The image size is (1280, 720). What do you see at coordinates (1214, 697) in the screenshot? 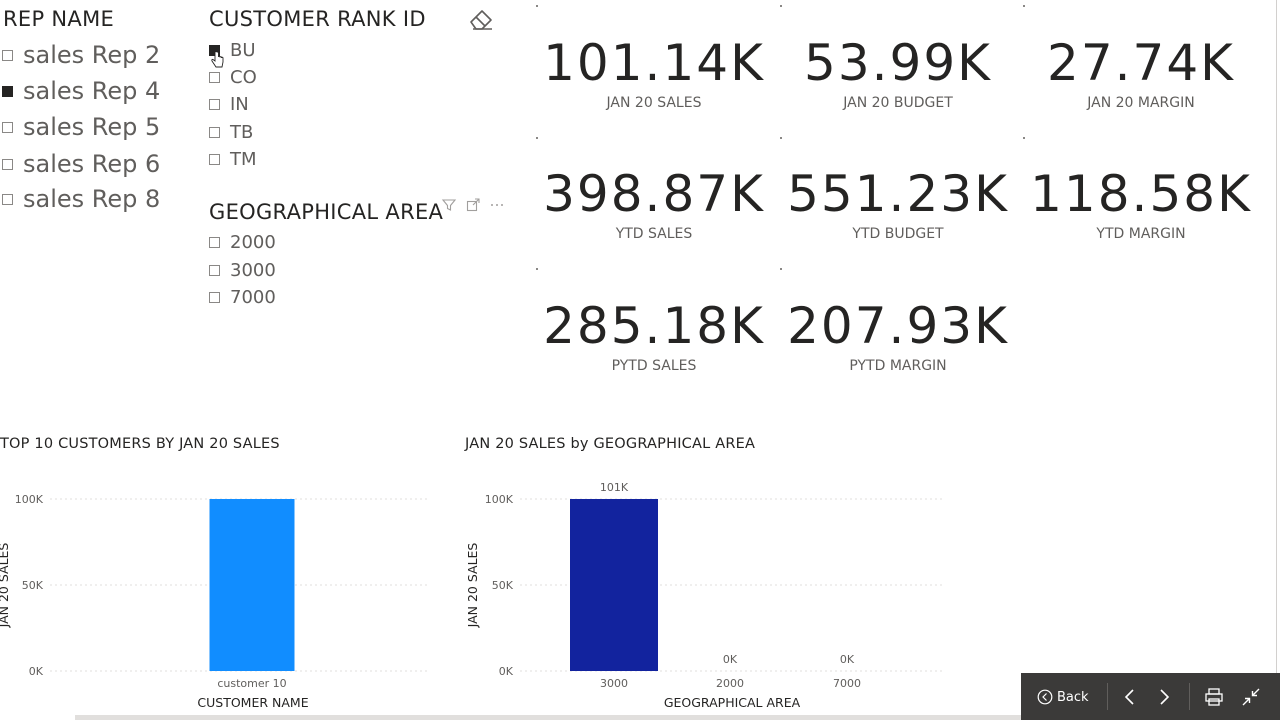
I see `print-icon` at bounding box center [1214, 697].